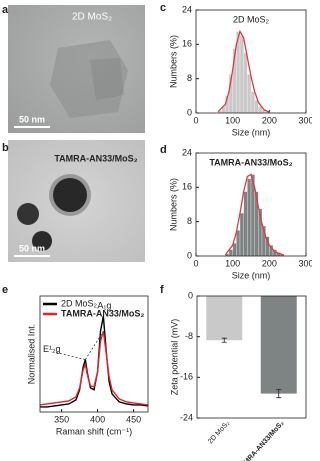  Describe the element at coordinates (133, 419) in the screenshot. I see `x-tick-label: 450` at that location.